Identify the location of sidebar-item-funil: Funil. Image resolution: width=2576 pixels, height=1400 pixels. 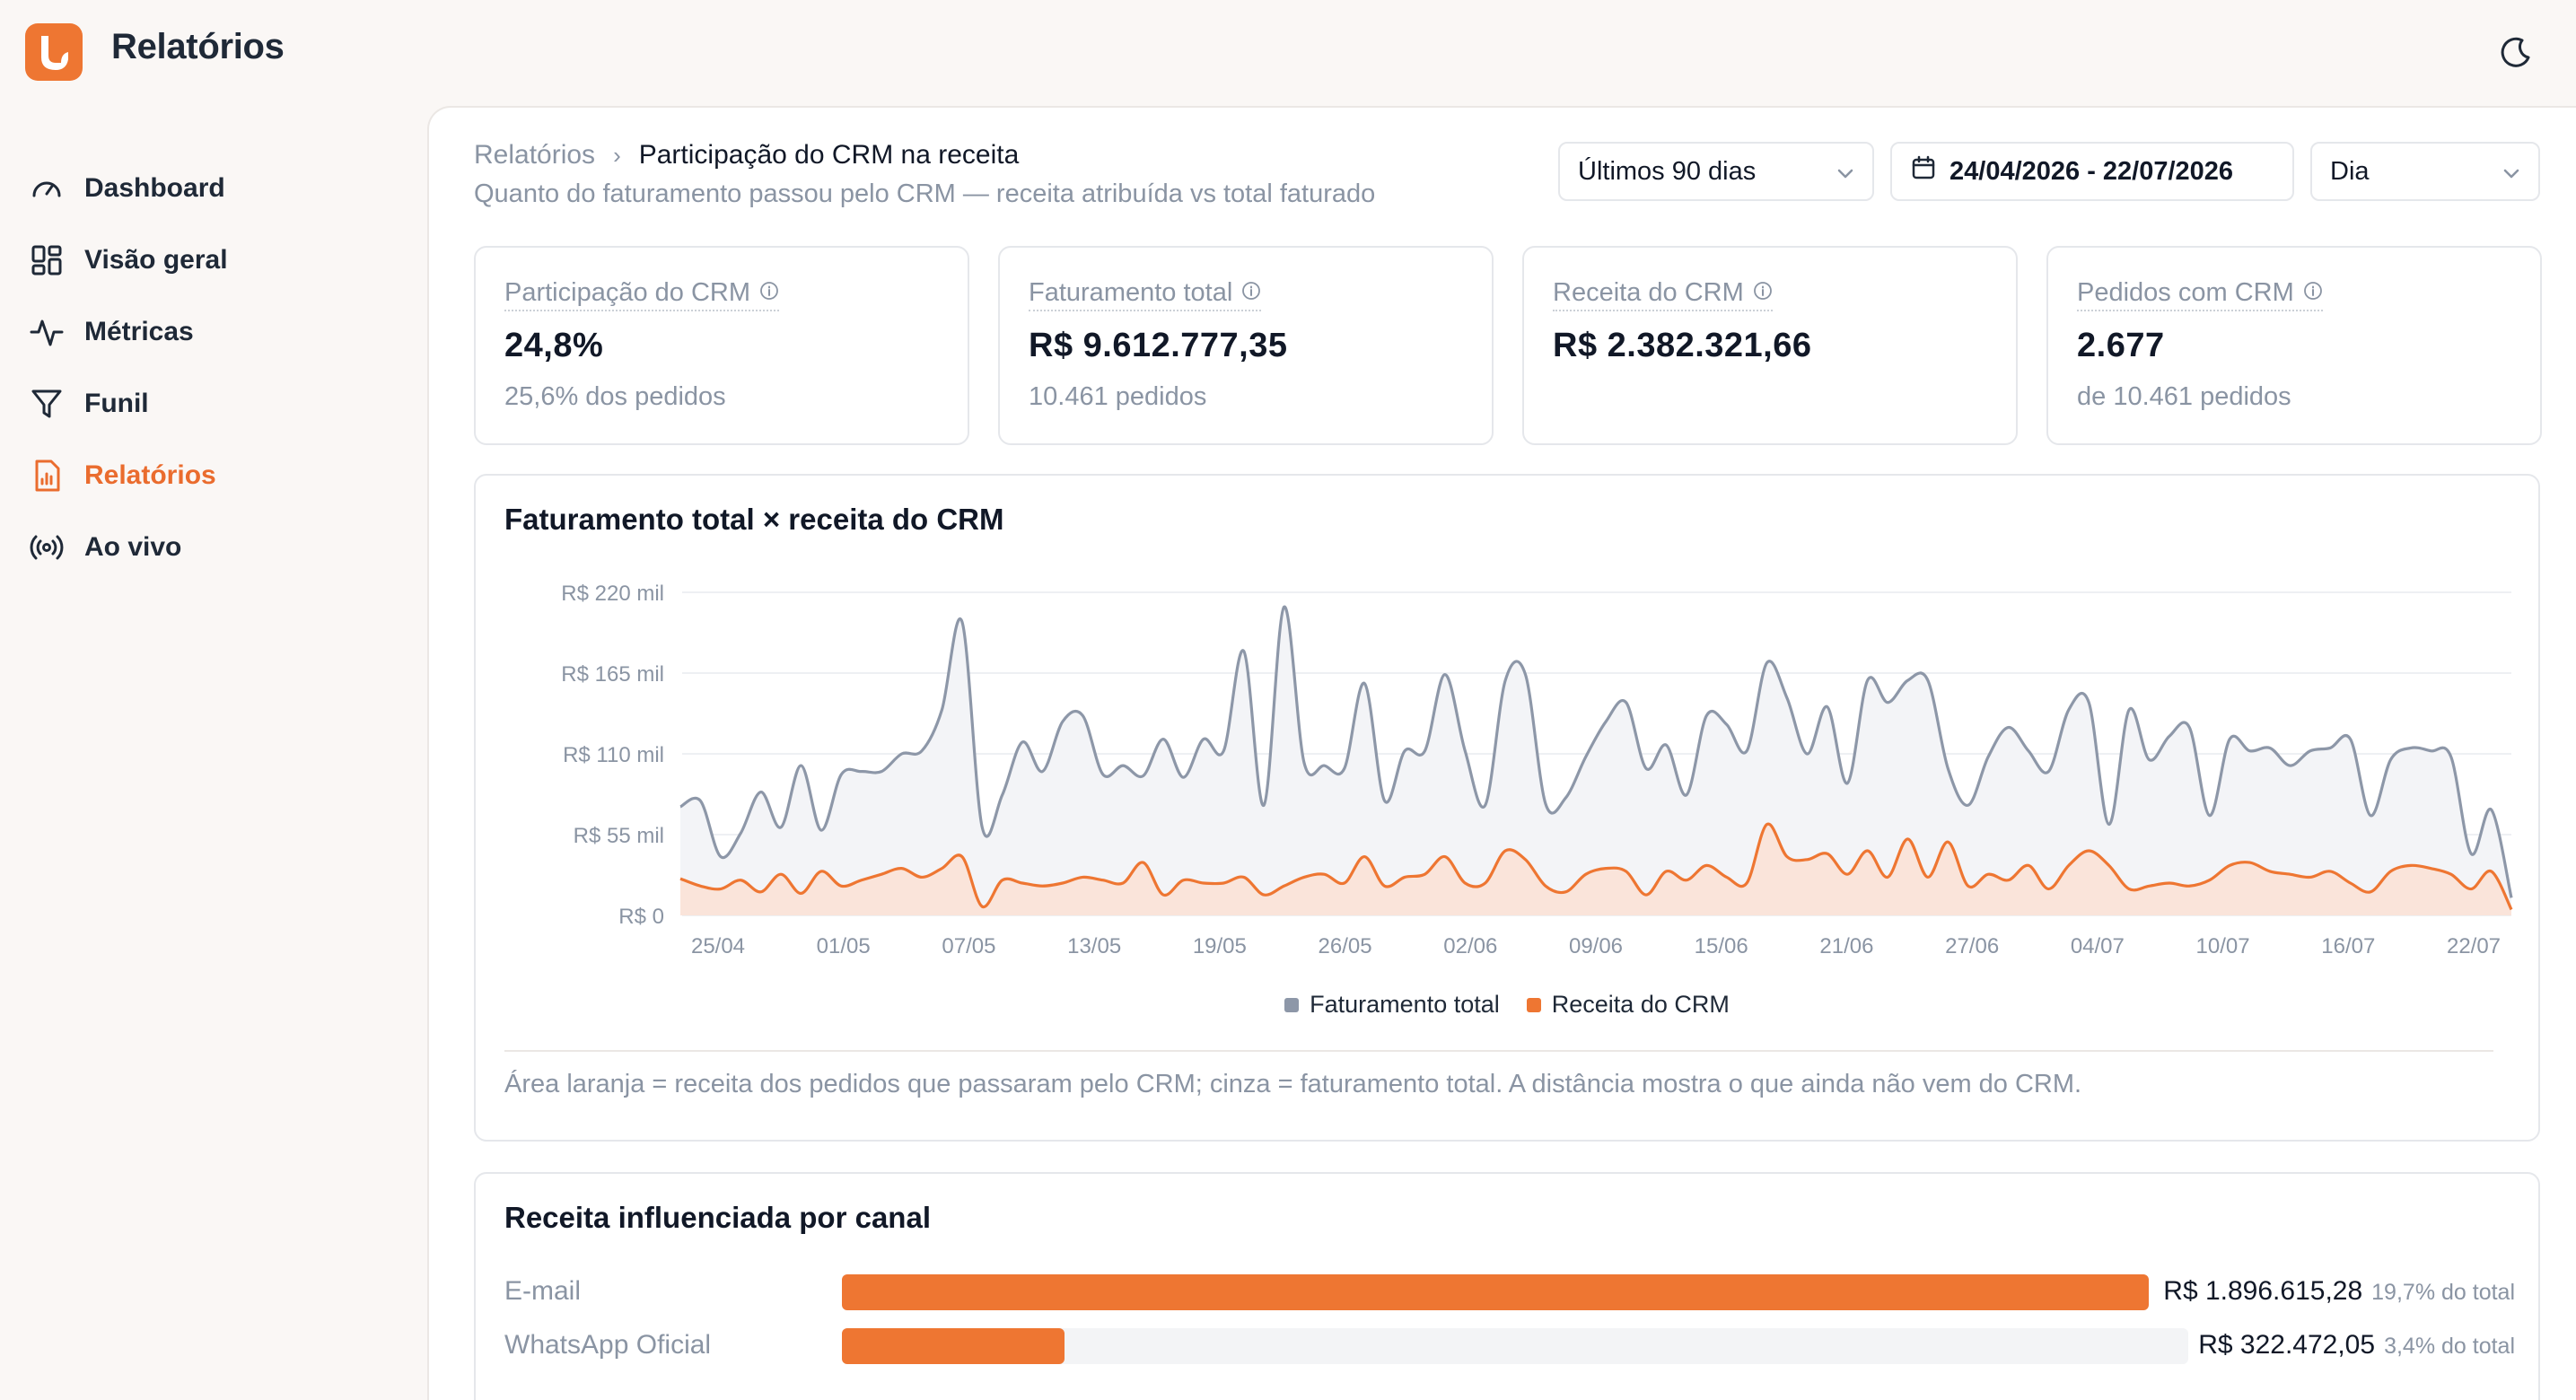
(215, 404).